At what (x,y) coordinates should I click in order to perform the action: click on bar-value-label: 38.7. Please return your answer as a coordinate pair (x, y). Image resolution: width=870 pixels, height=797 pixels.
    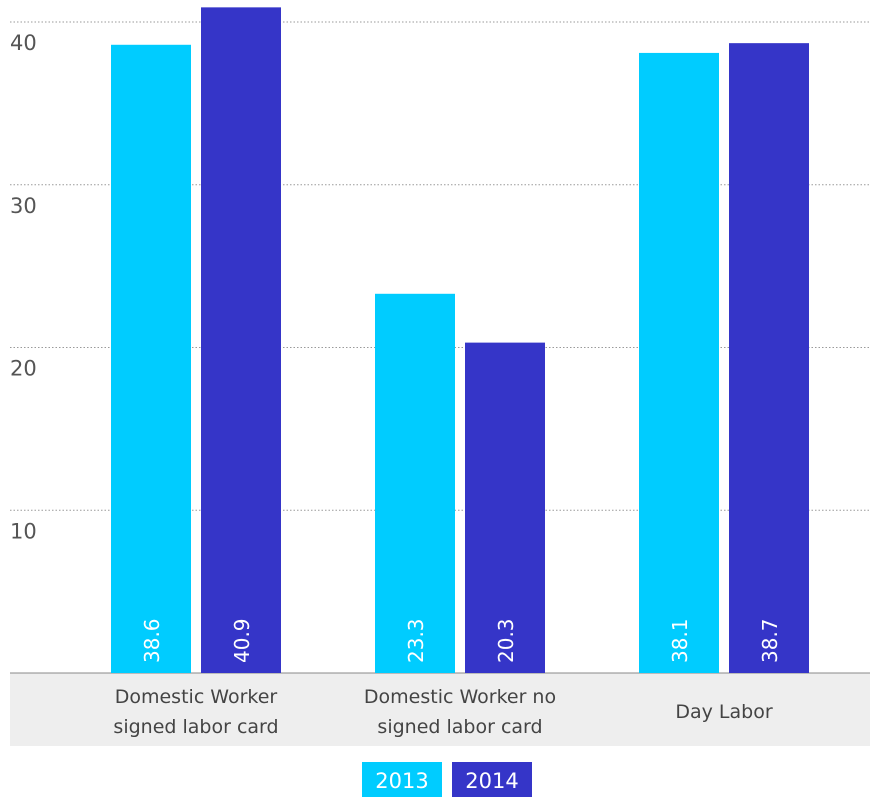
    Looking at the image, I should click on (770, 640).